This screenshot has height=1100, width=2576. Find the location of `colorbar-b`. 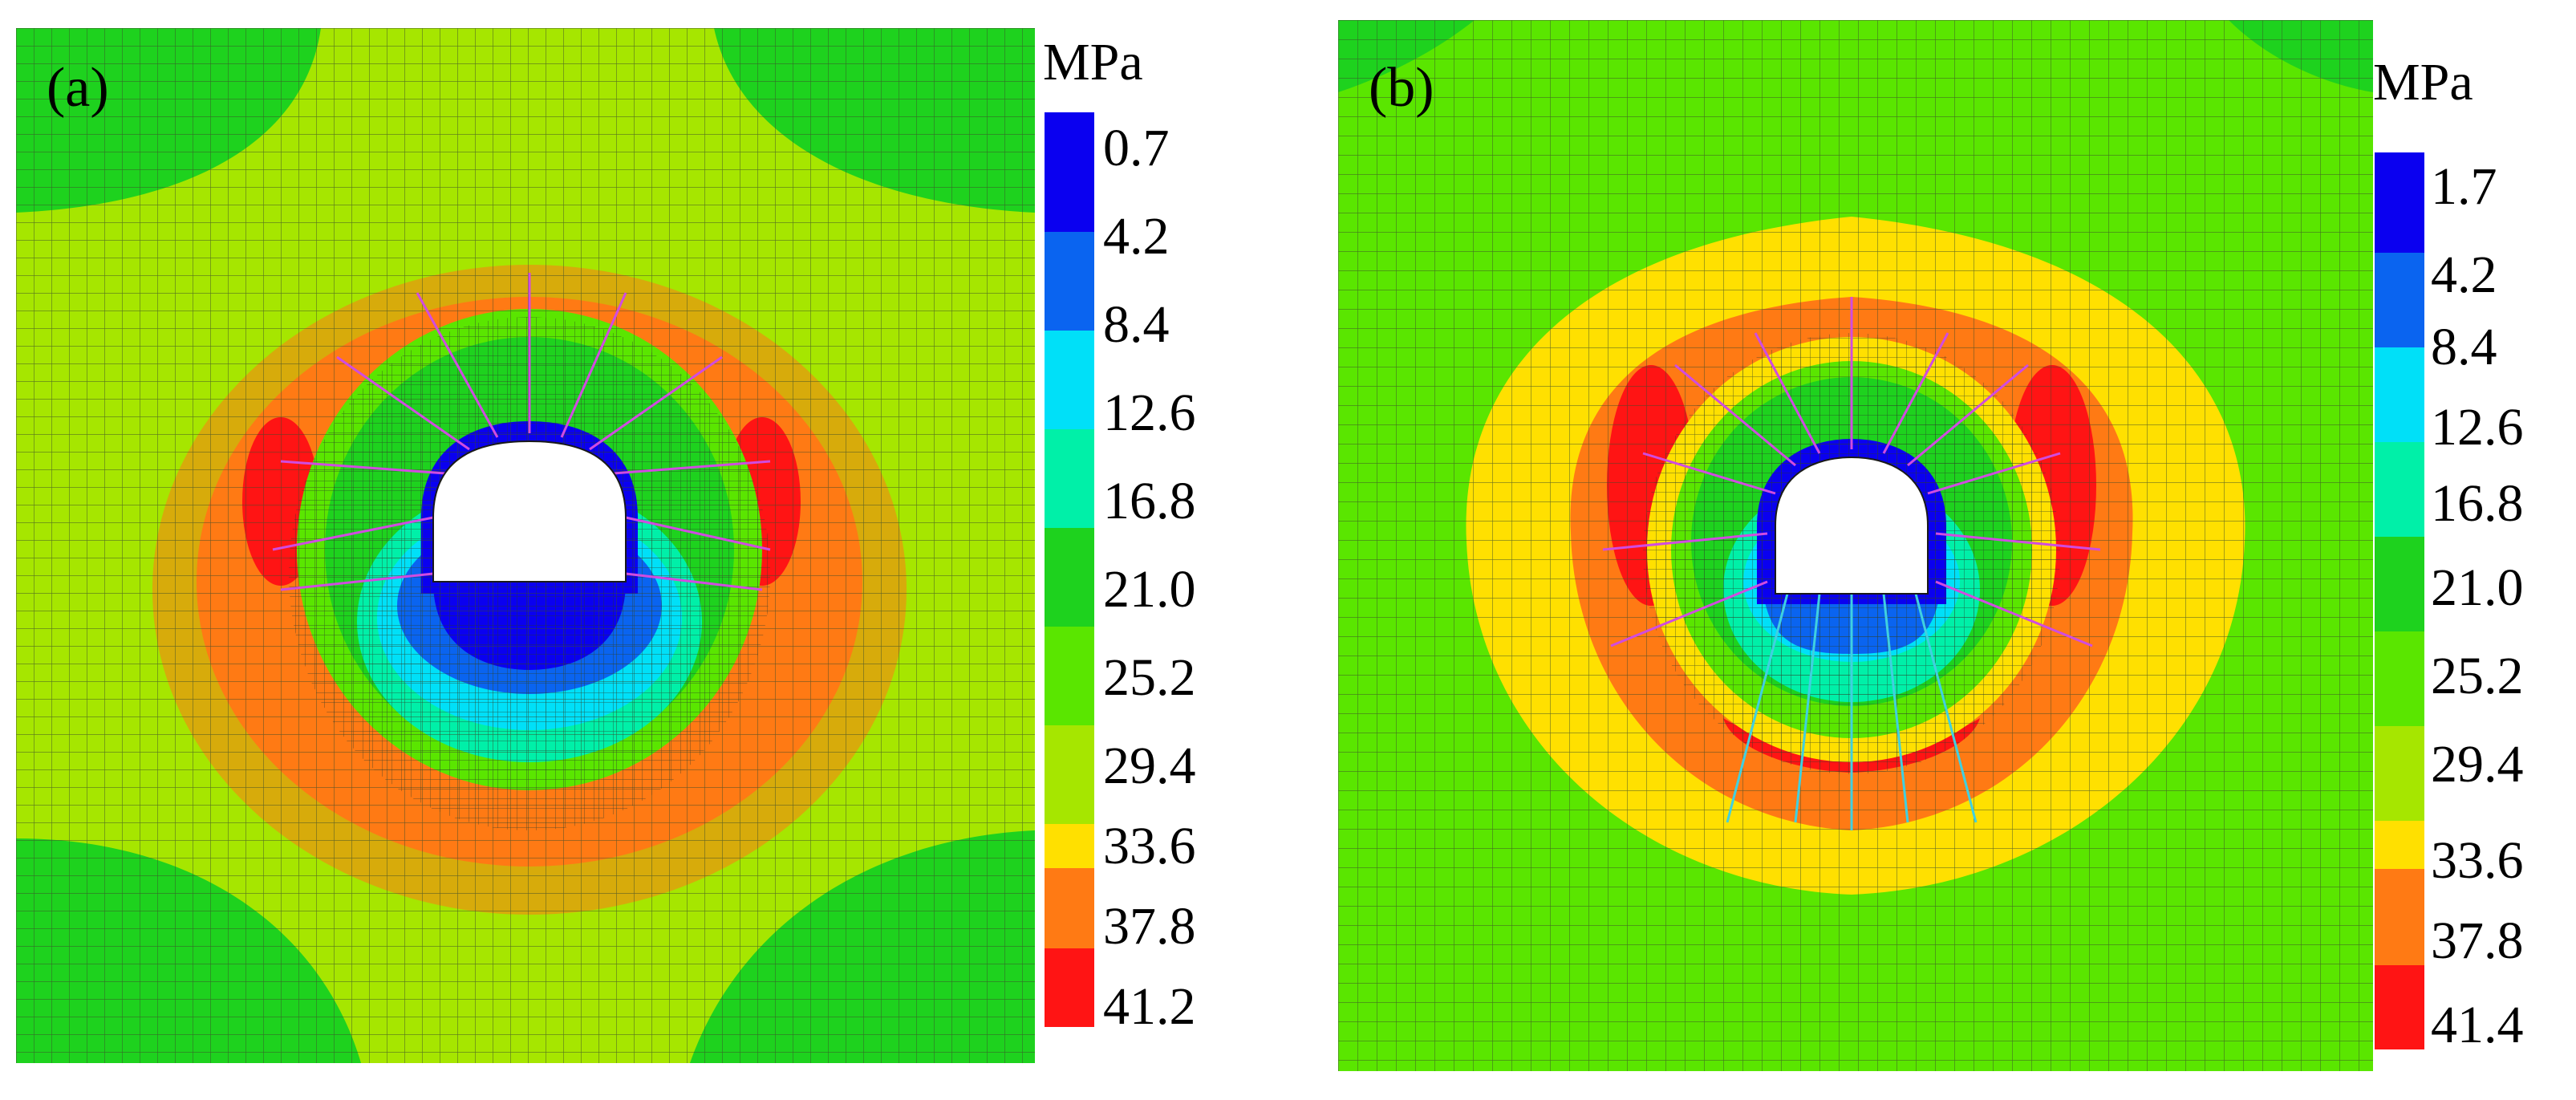

colorbar-b is located at coordinates (2399, 600).